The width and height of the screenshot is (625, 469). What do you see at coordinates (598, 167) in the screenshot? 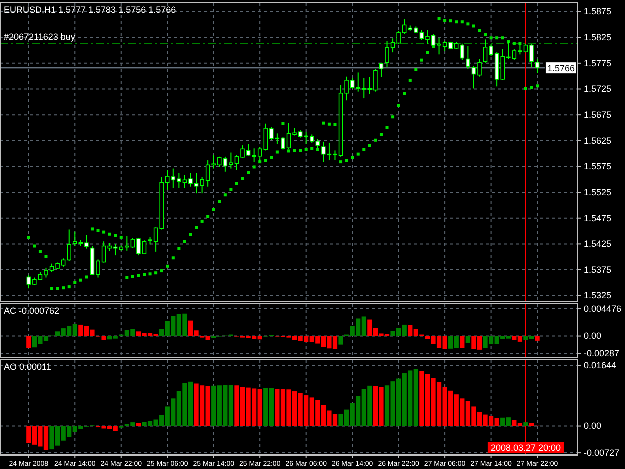
I see `y-tick-label: 1.5575` at bounding box center [598, 167].